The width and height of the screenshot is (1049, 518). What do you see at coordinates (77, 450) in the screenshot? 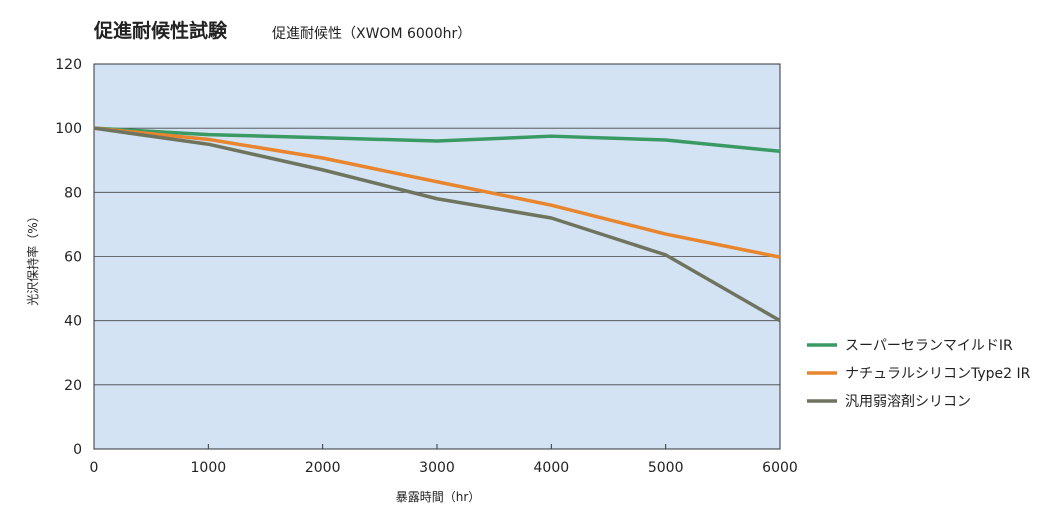
I see `y-tick-label: 0` at bounding box center [77, 450].